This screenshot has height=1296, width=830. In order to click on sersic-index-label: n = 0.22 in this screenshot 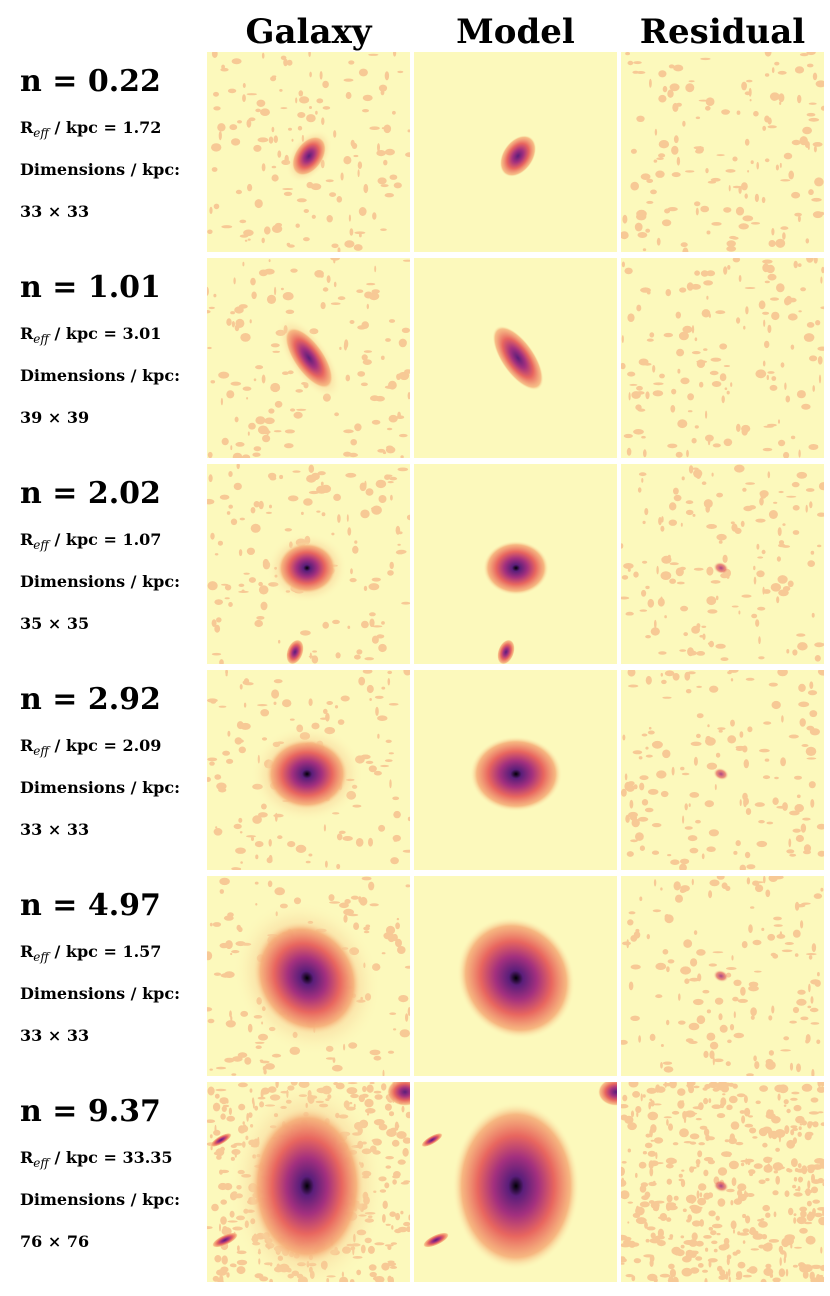, I will do `click(90, 81)`.